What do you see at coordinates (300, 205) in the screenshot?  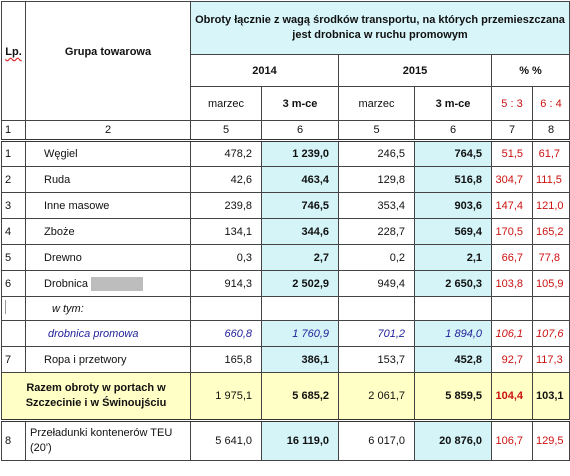 I see `cell: 746,5` at bounding box center [300, 205].